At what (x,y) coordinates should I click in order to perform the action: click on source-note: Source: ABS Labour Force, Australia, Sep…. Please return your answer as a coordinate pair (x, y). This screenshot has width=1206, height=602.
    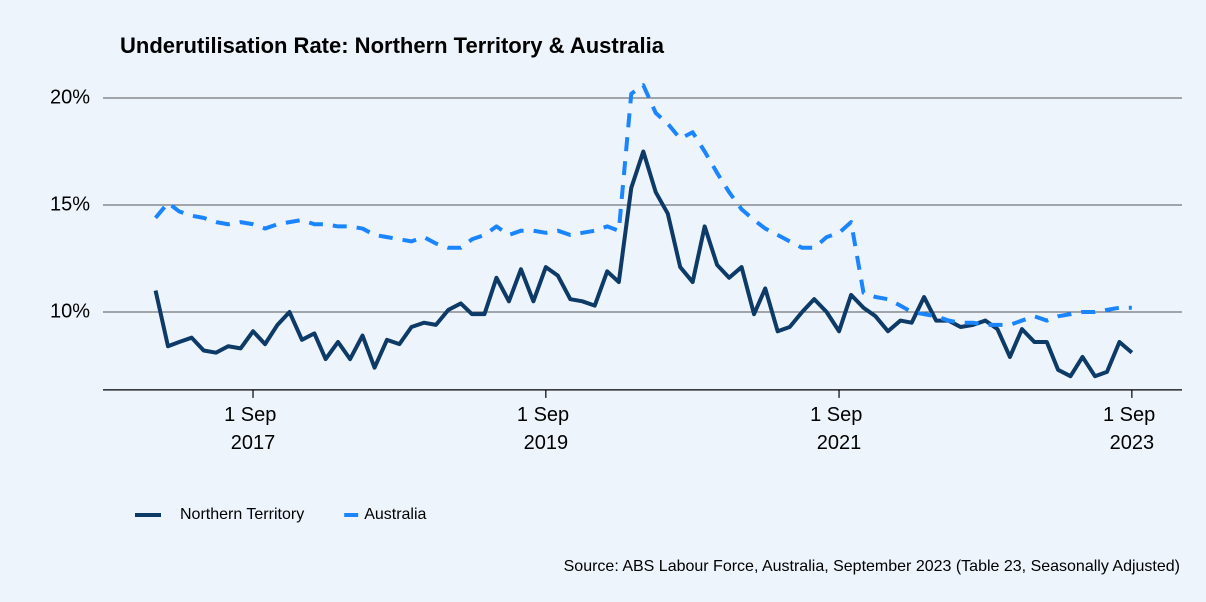
    Looking at the image, I should click on (872, 566).